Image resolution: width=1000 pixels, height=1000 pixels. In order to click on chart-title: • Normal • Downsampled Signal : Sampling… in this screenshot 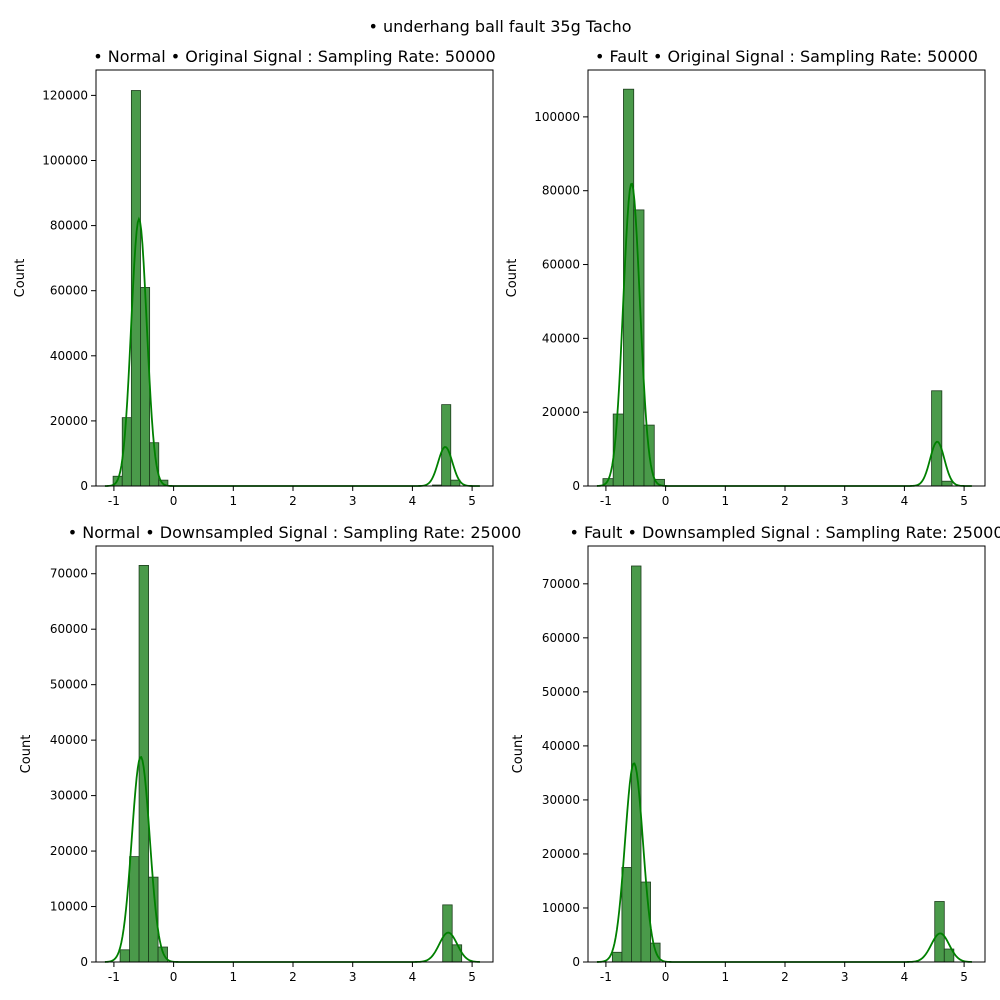, I will do `click(295, 532)`.